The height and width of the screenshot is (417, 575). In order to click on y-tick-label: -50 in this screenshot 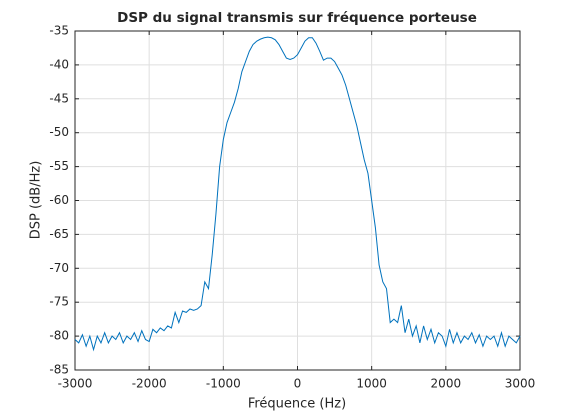, I will do `click(59, 132)`.